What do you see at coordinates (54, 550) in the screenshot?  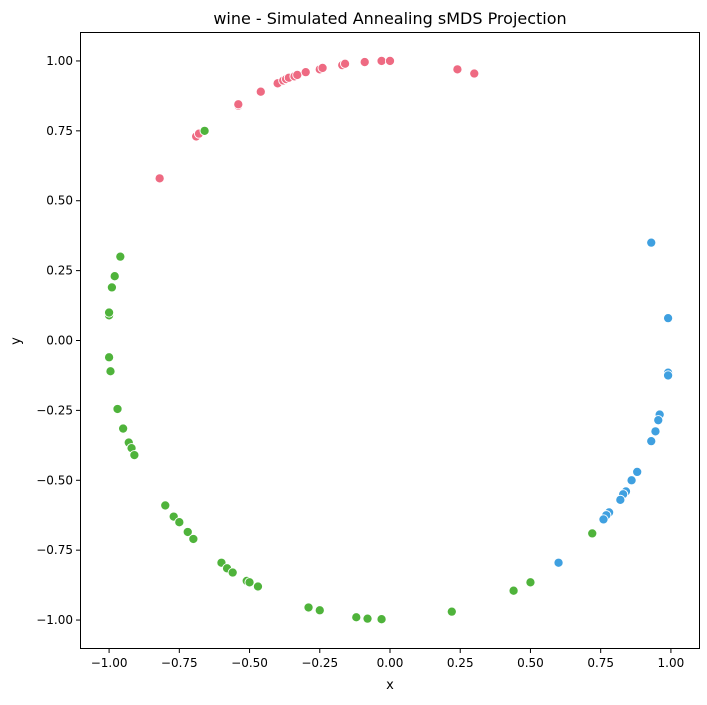 I see `y-tick-label: −0.75` at bounding box center [54, 550].